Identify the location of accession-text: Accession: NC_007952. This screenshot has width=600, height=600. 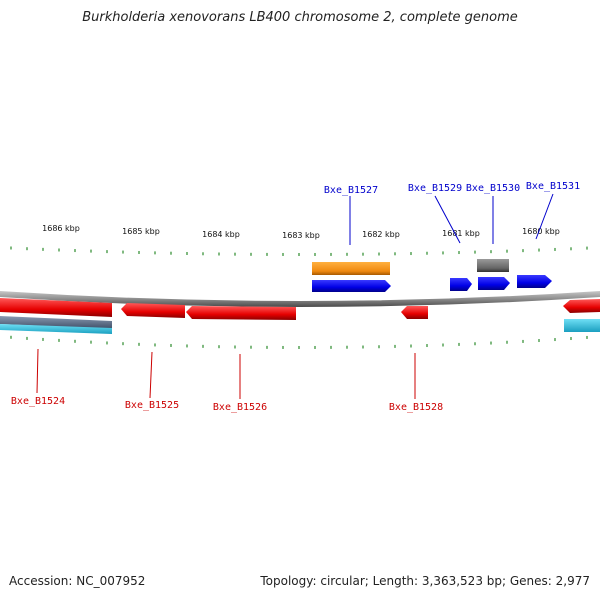
(77, 581).